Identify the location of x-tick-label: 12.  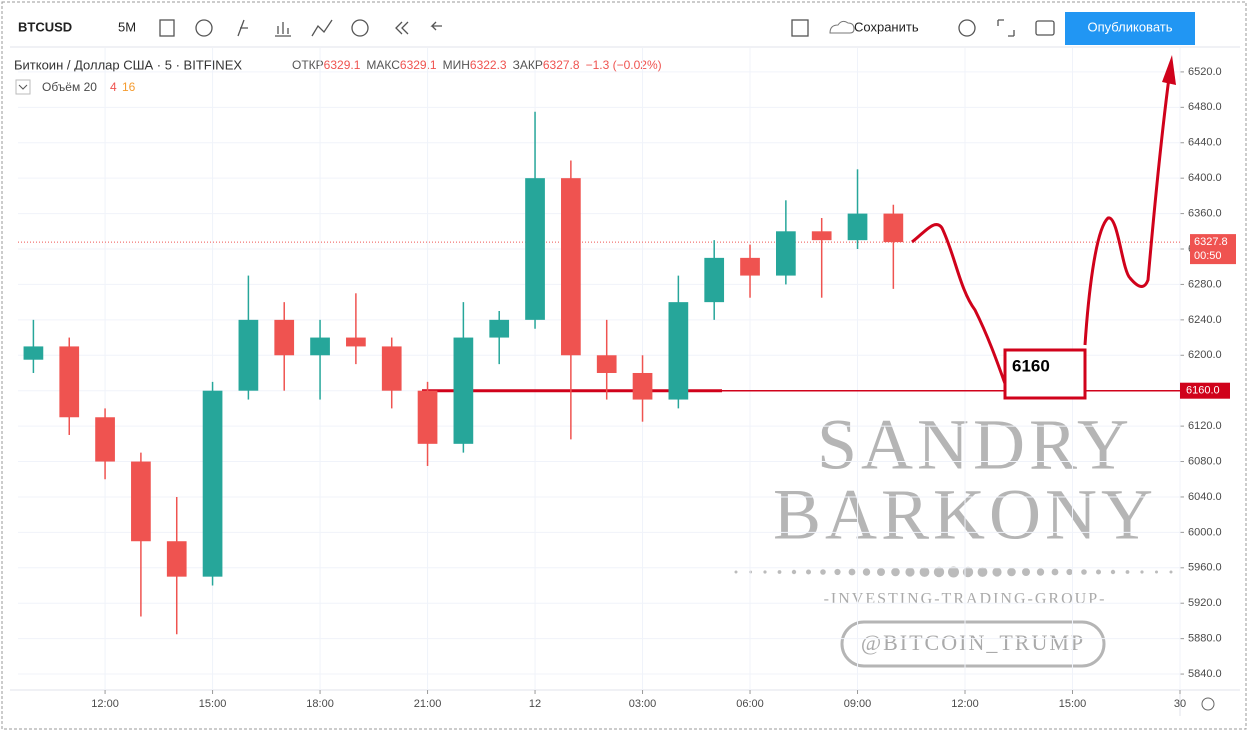
(535, 704).